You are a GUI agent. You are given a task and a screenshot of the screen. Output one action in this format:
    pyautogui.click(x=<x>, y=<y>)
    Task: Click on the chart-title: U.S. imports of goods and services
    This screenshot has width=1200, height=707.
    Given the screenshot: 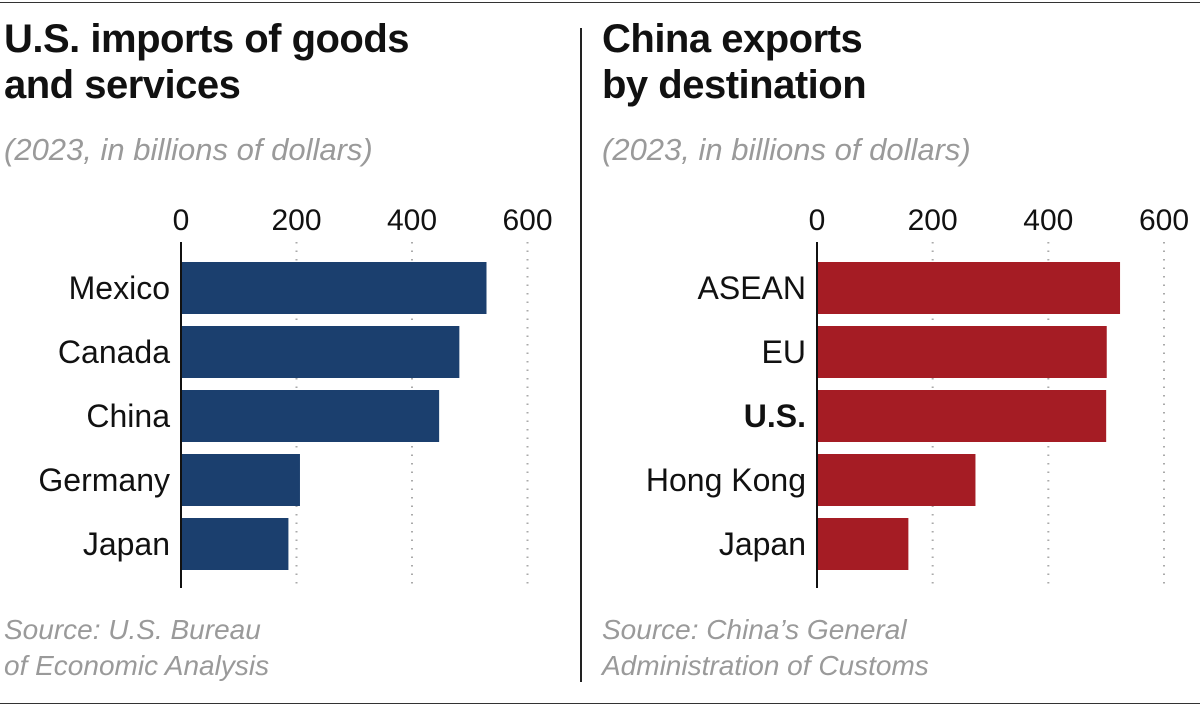 What is the action you would take?
    pyautogui.click(x=207, y=62)
    